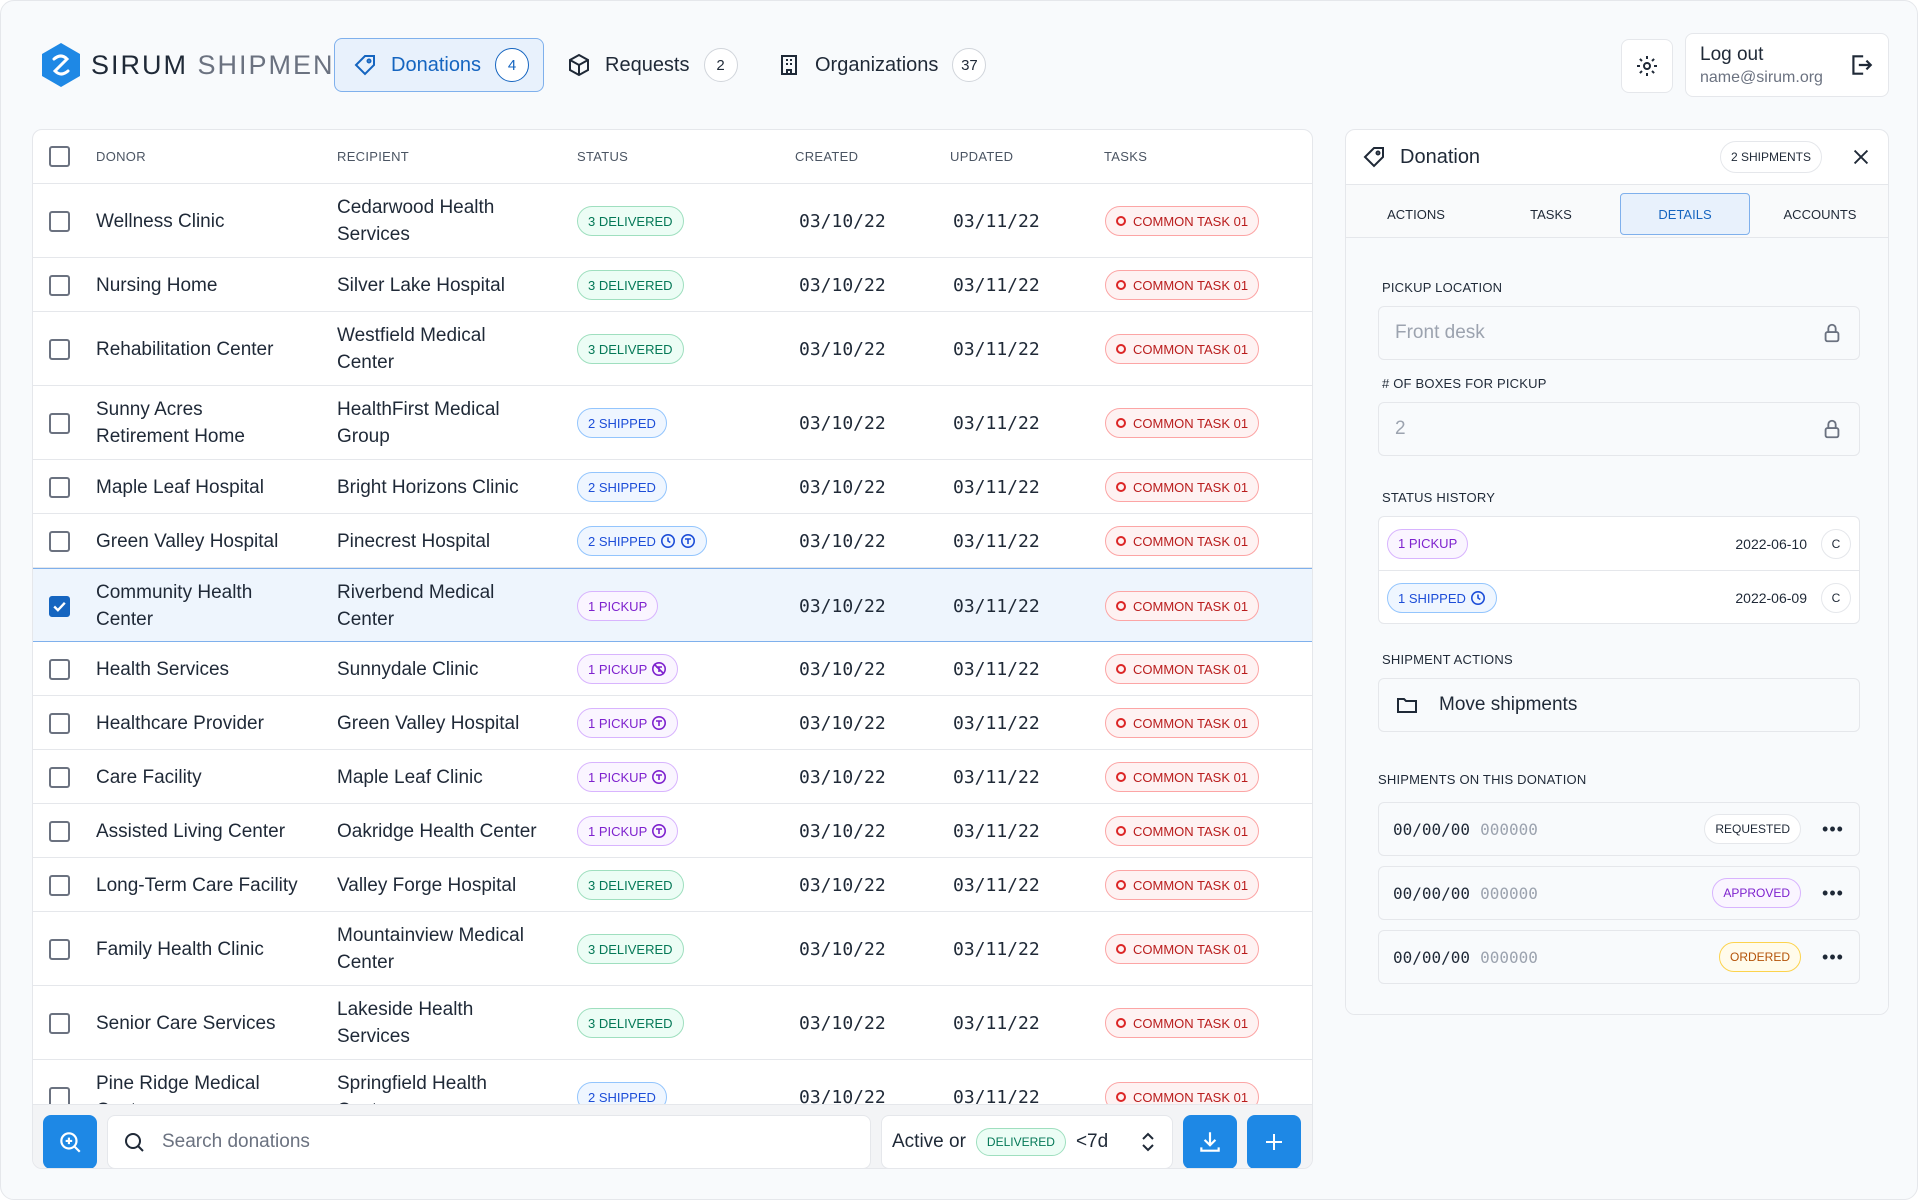 Image resolution: width=1918 pixels, height=1200 pixels. What do you see at coordinates (1027, 1141) in the screenshot?
I see `filter-select: Active or DELIVERED <7d` at bounding box center [1027, 1141].